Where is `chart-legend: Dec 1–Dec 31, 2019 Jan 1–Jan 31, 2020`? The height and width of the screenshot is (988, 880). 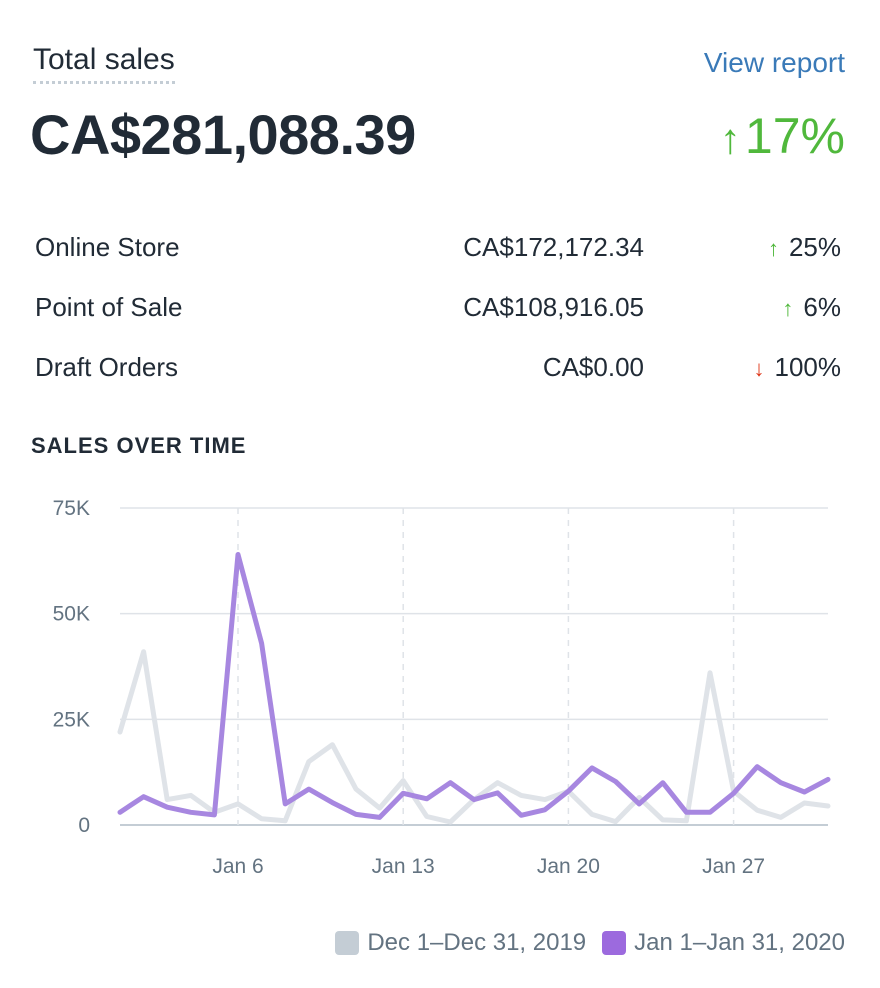 chart-legend: Dec 1–Dec 31, 2019 Jan 1–Jan 31, 2020 is located at coordinates (582, 943).